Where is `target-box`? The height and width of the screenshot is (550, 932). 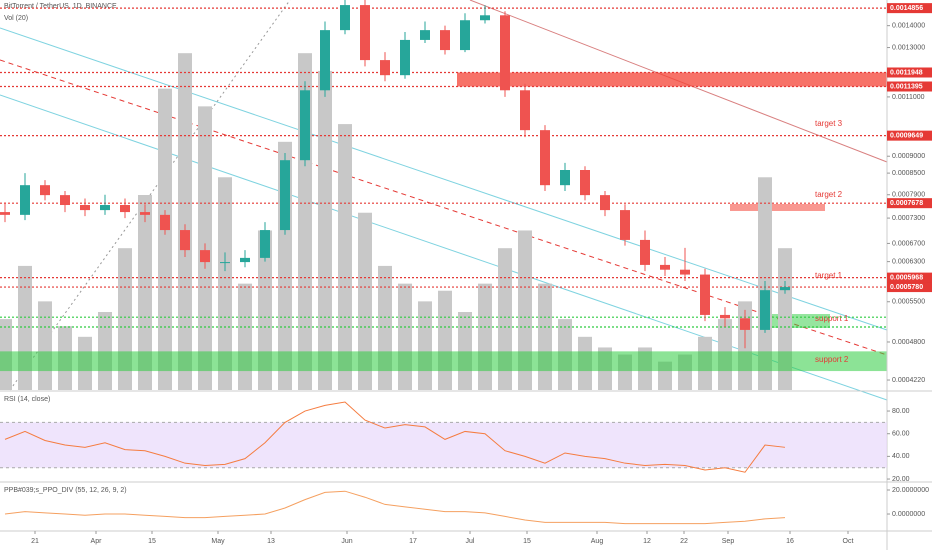 target-box is located at coordinates (777, 207).